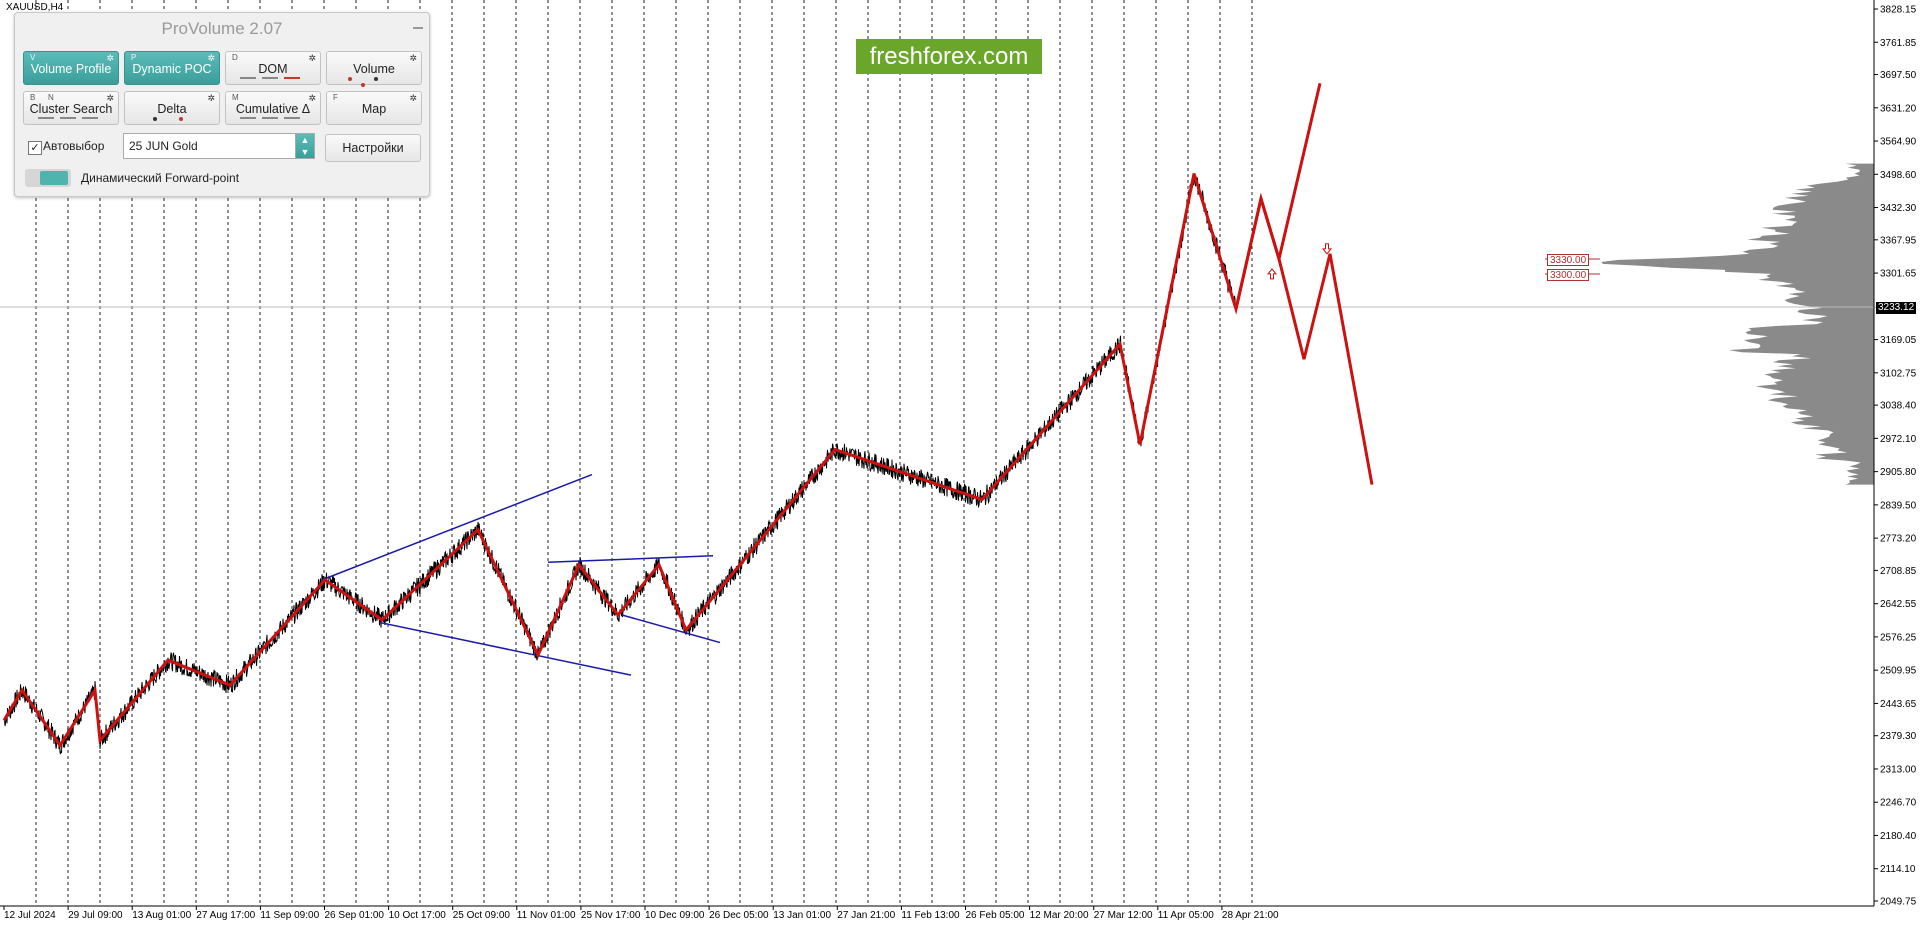 This screenshot has width=1920, height=927. What do you see at coordinates (1896, 308) in the screenshot?
I see `current-price-tag: 3233.12` at bounding box center [1896, 308].